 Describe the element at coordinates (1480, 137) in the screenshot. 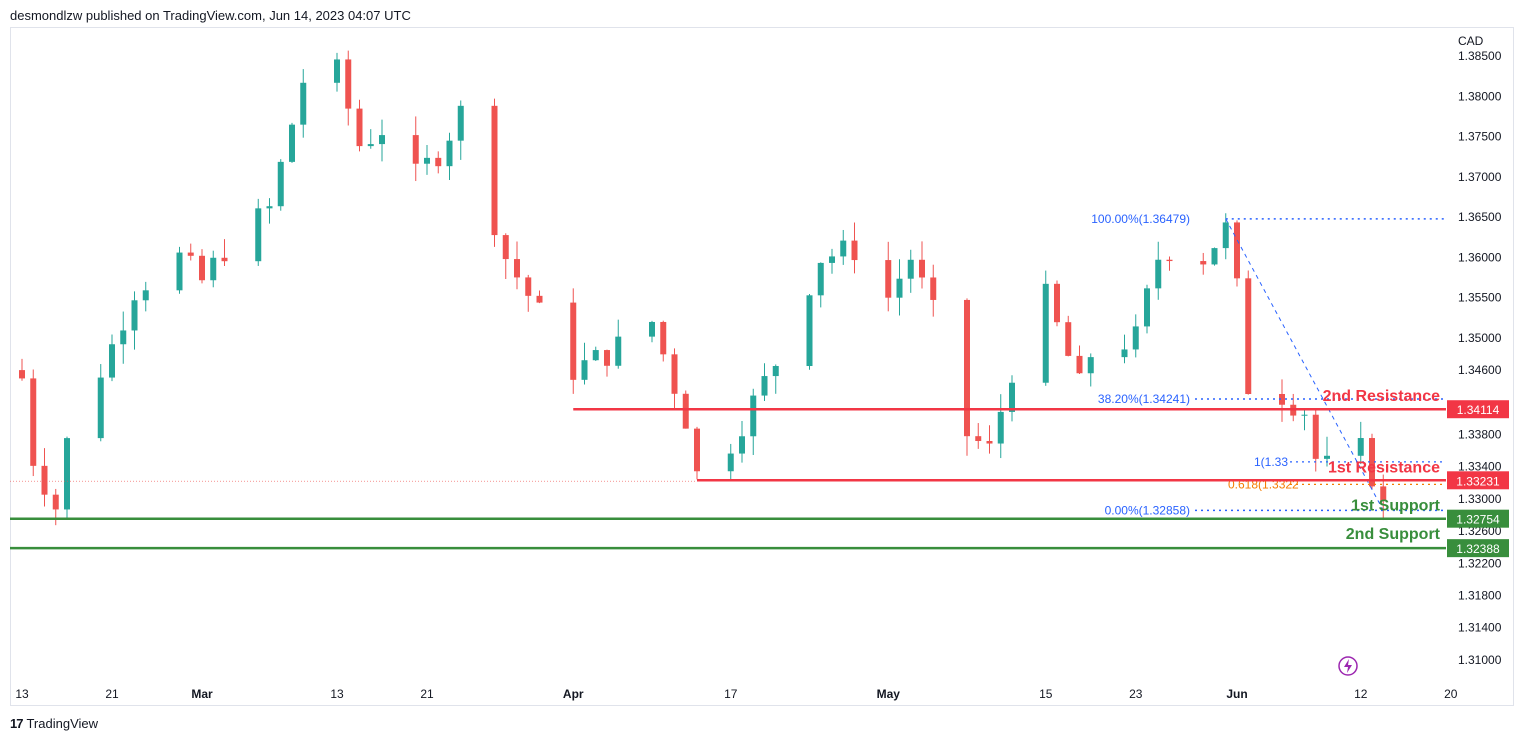

I see `y-tick-label: 1.37500` at that location.